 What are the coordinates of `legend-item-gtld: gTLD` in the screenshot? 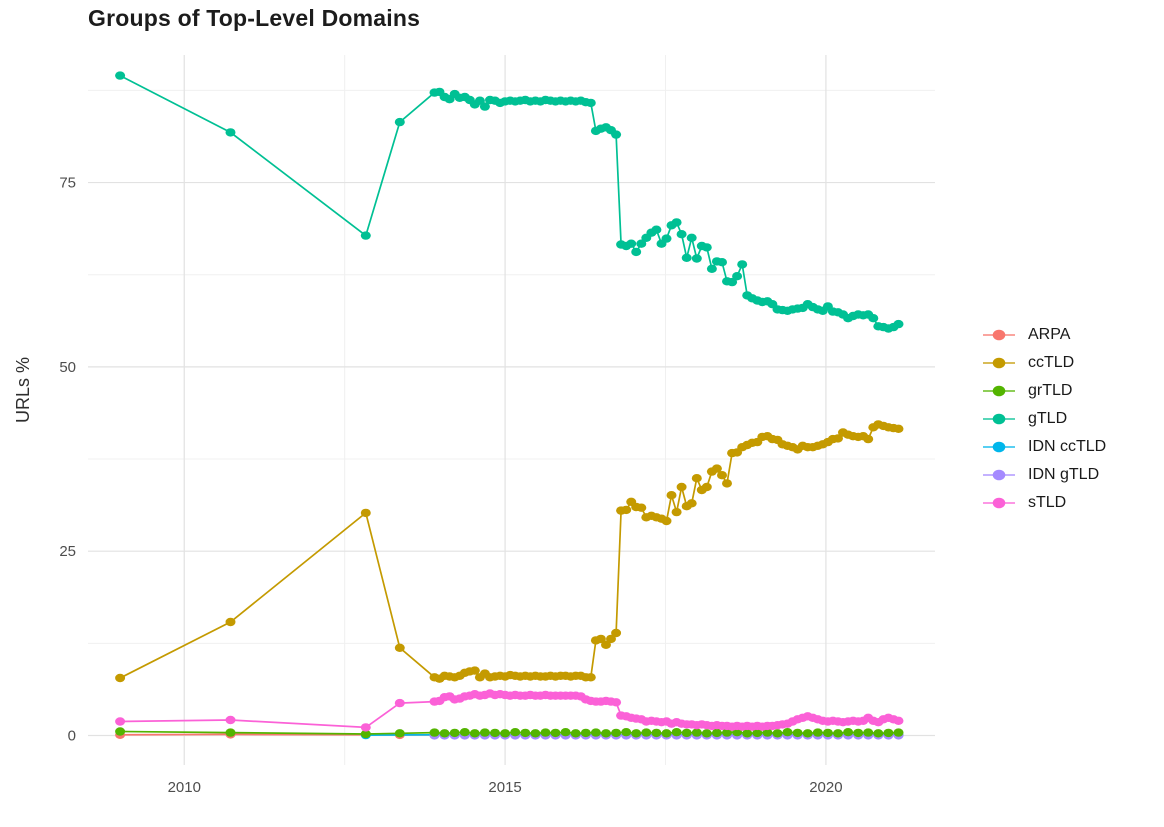 It's located at (1044, 419).